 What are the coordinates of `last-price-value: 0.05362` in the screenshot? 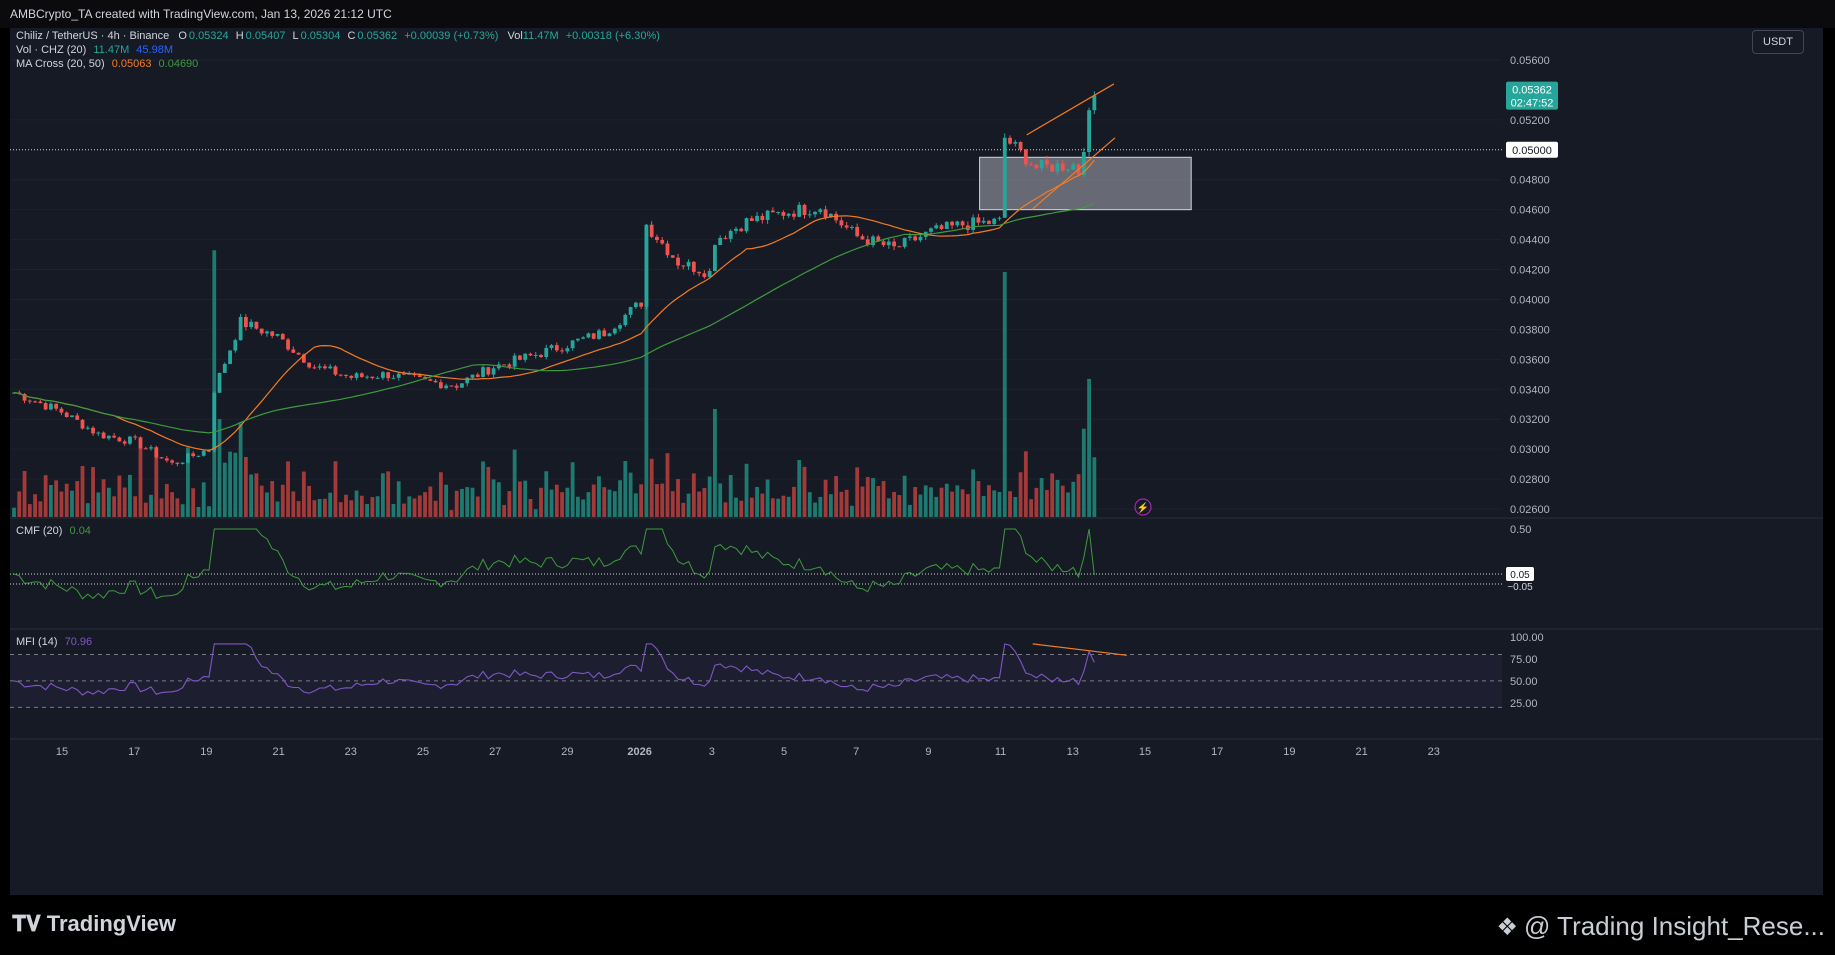 It's located at (1532, 91).